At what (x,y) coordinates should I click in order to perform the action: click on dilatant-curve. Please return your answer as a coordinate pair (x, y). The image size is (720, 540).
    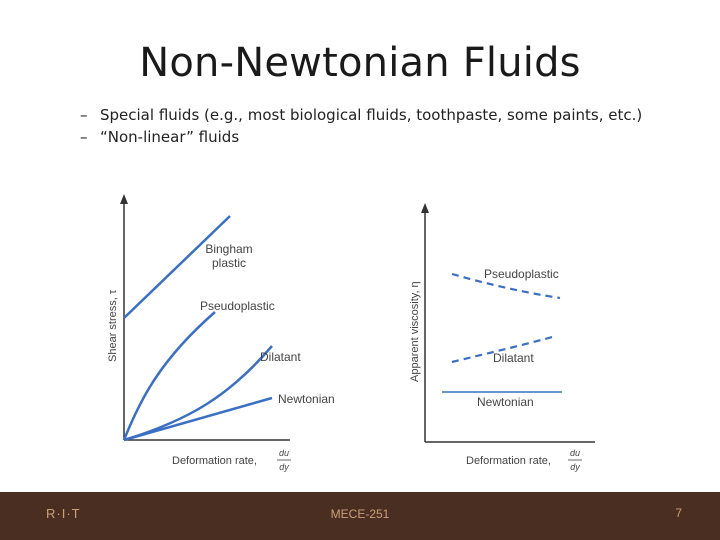
    Looking at the image, I should click on (198, 393).